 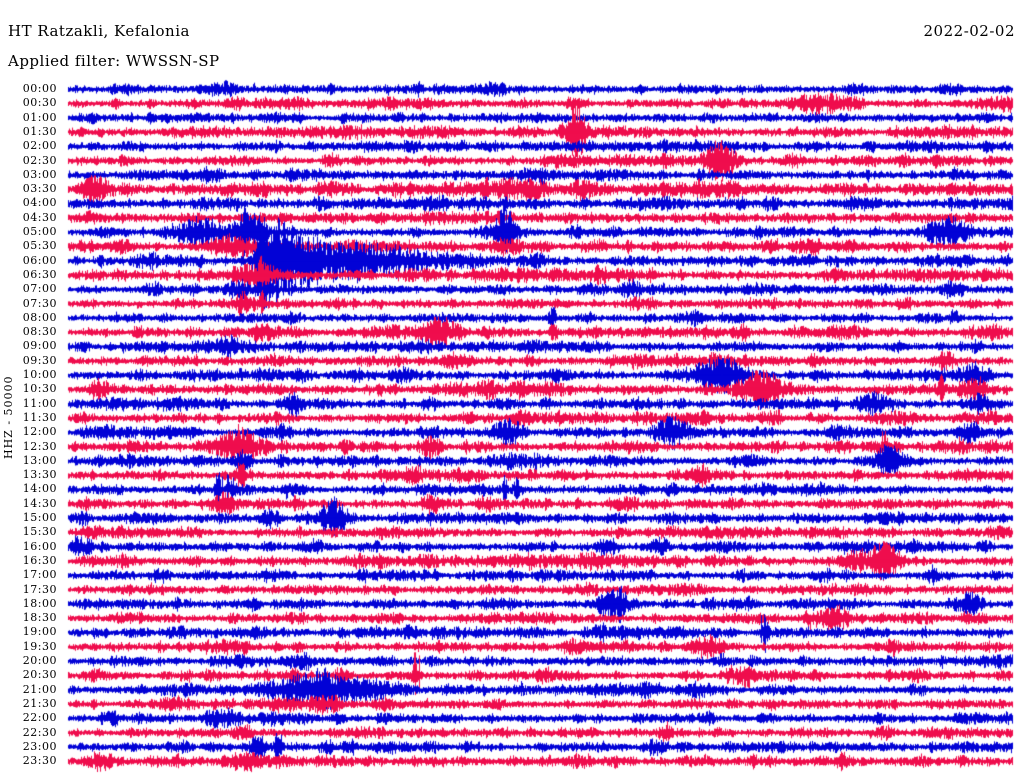 I want to click on time-label: 18:00, so click(x=39, y=603).